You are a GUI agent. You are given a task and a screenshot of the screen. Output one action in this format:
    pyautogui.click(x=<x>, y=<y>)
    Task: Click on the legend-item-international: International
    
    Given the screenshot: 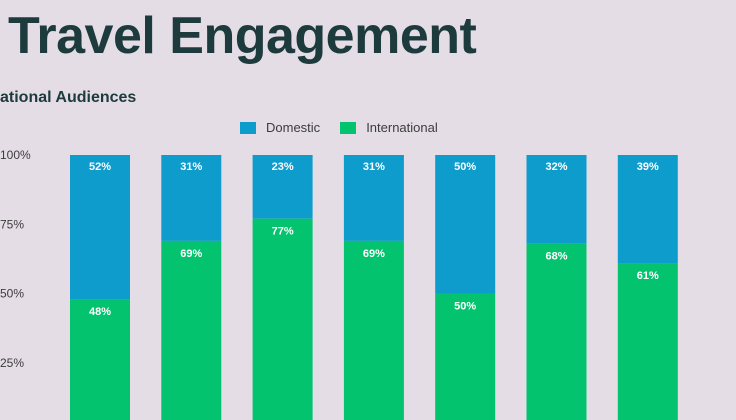 What is the action you would take?
    pyautogui.click(x=389, y=127)
    